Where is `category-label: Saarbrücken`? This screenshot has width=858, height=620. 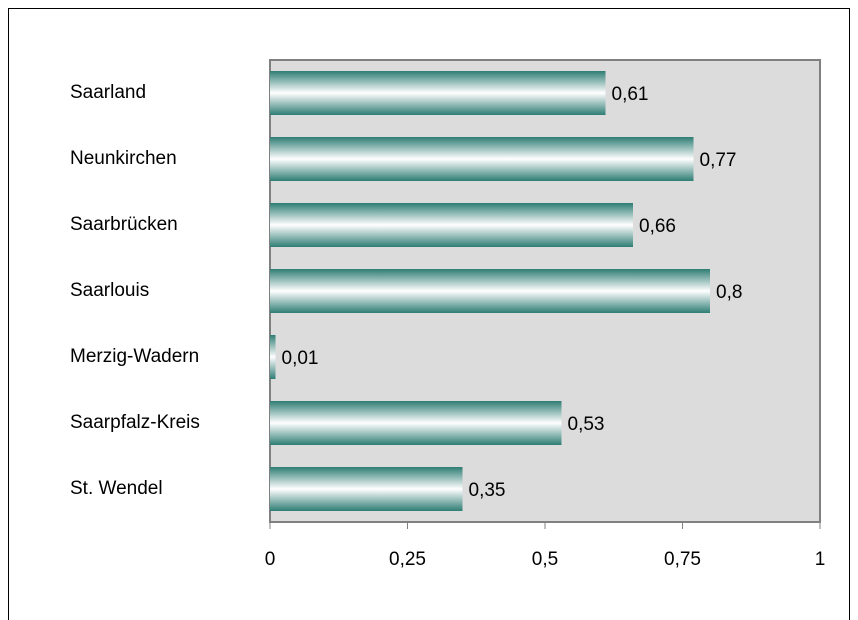 category-label: Saarbrücken is located at coordinates (124, 224).